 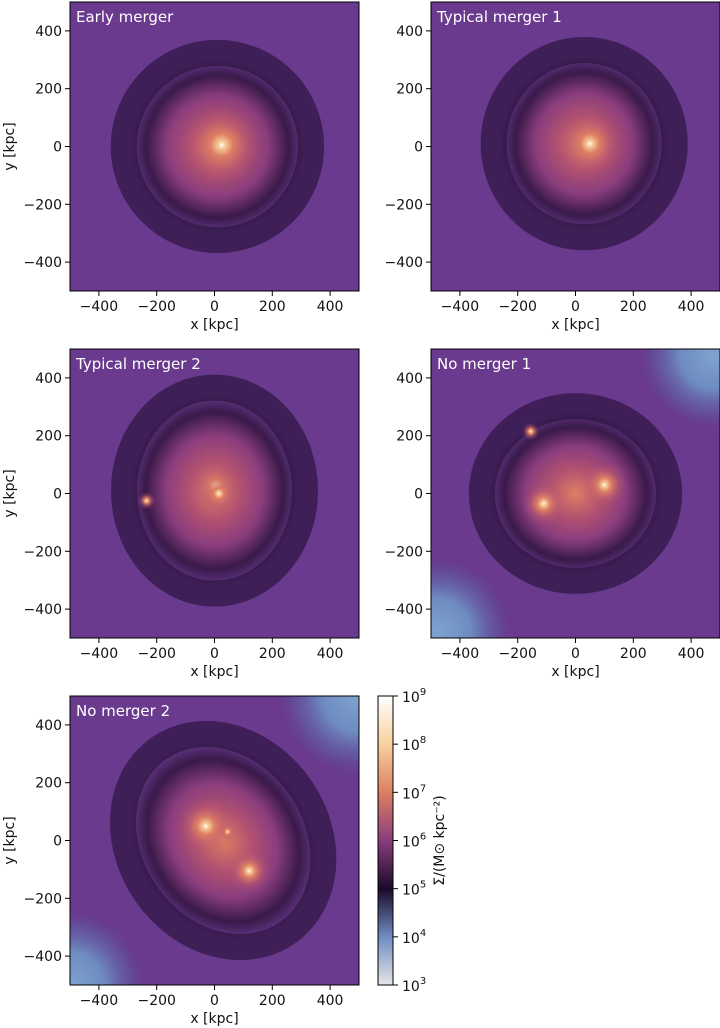 I want to click on colorbar-tick-label: 10⁹, so click(x=414, y=696).